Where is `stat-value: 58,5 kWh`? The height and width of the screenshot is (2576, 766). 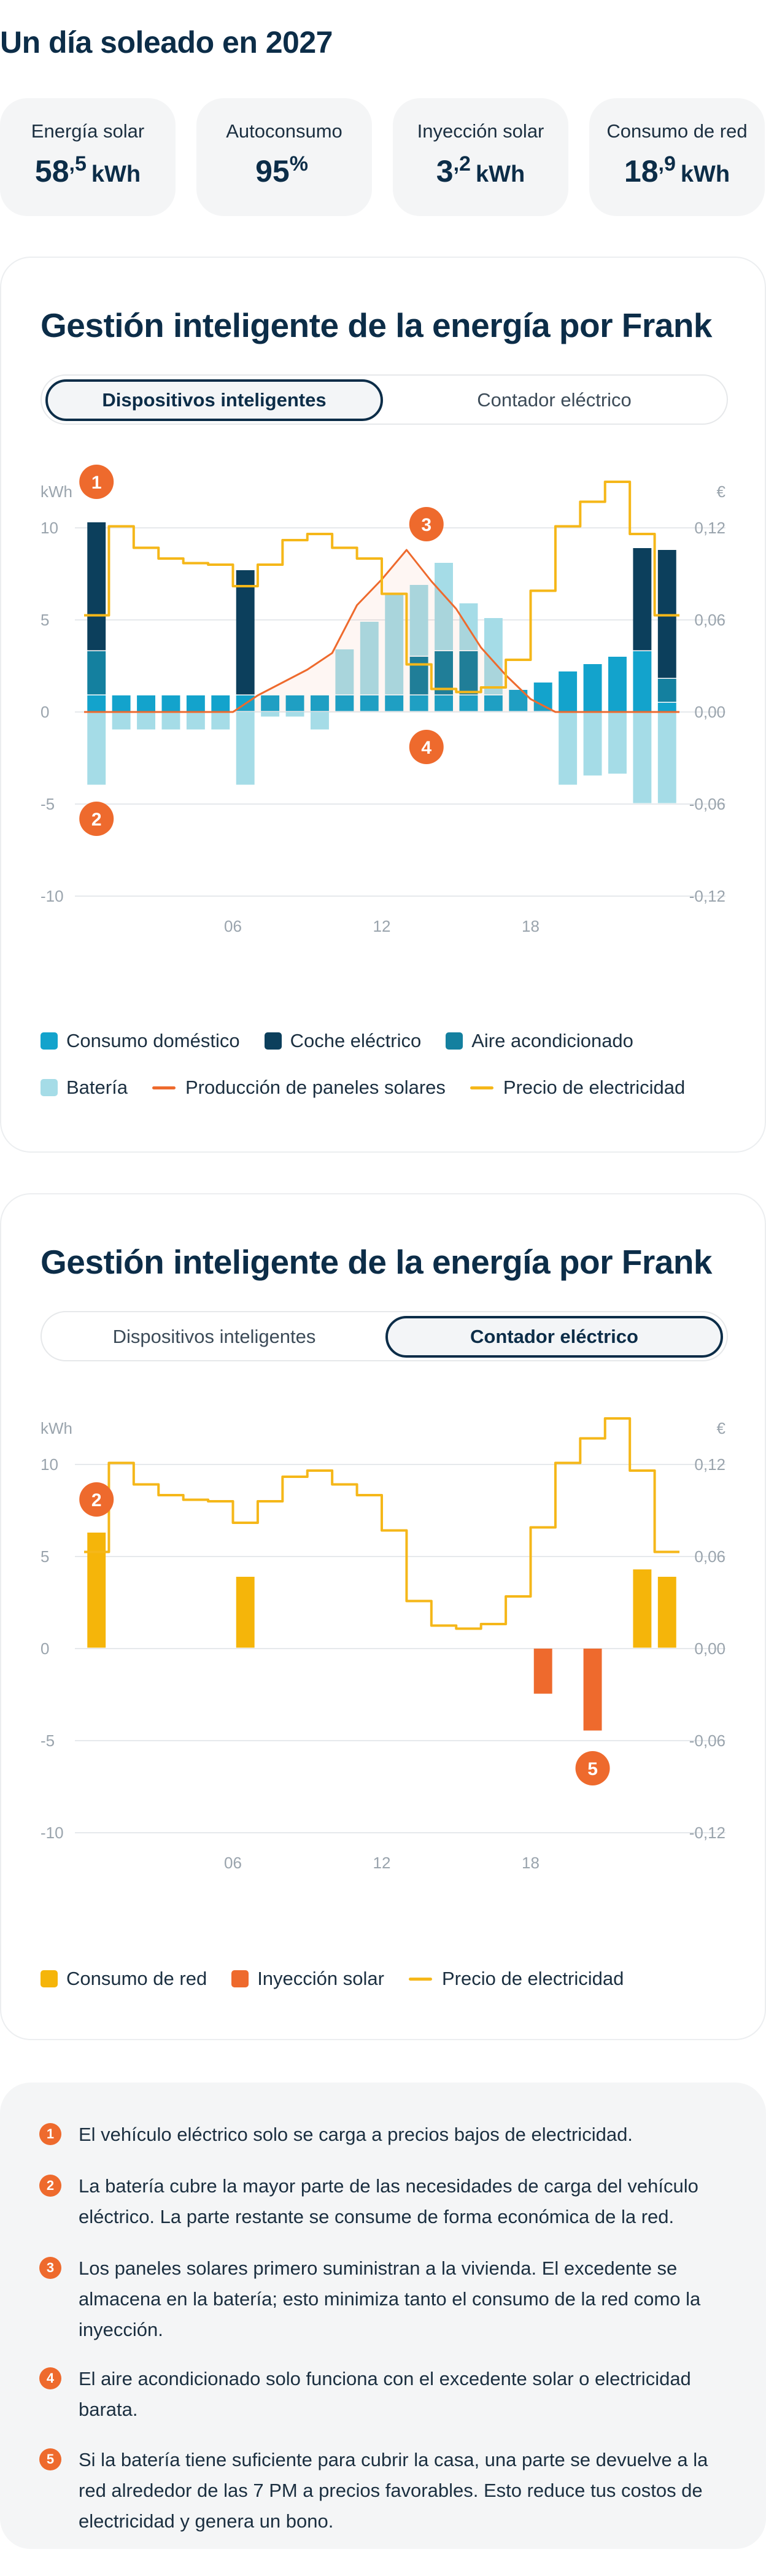 stat-value: 58,5 kWh is located at coordinates (87, 170).